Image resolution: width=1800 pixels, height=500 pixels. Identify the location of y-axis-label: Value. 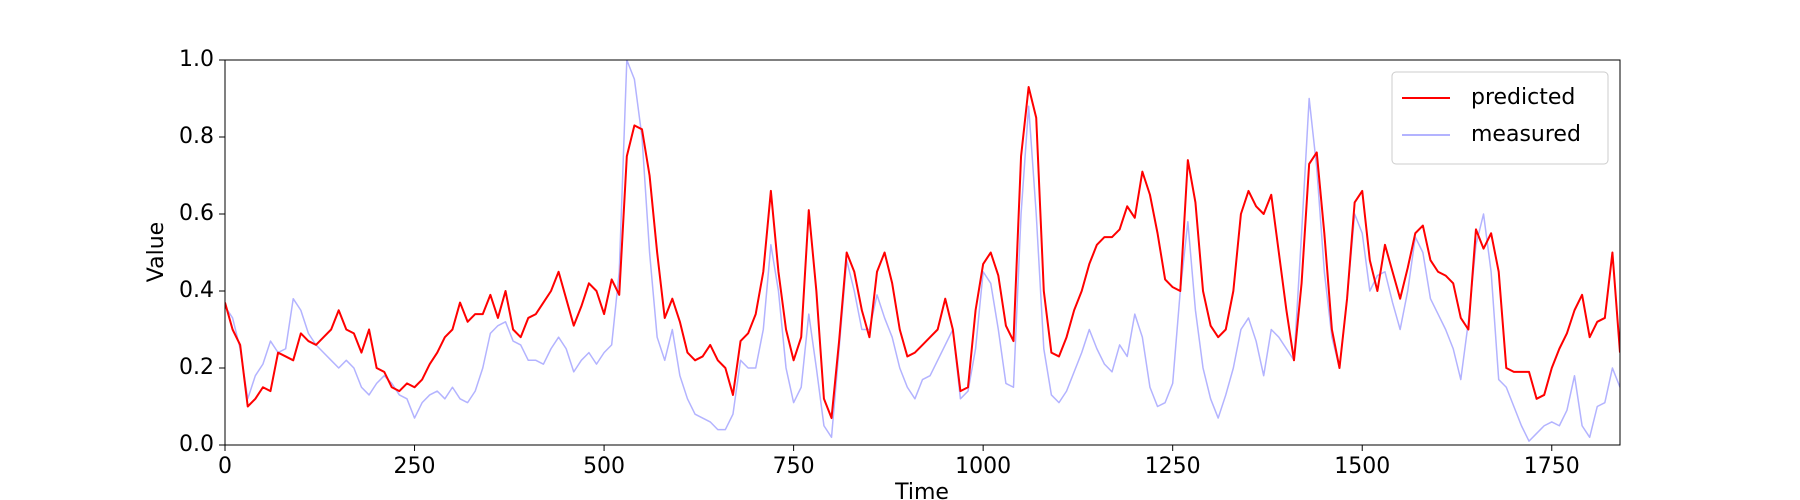
(156, 252).